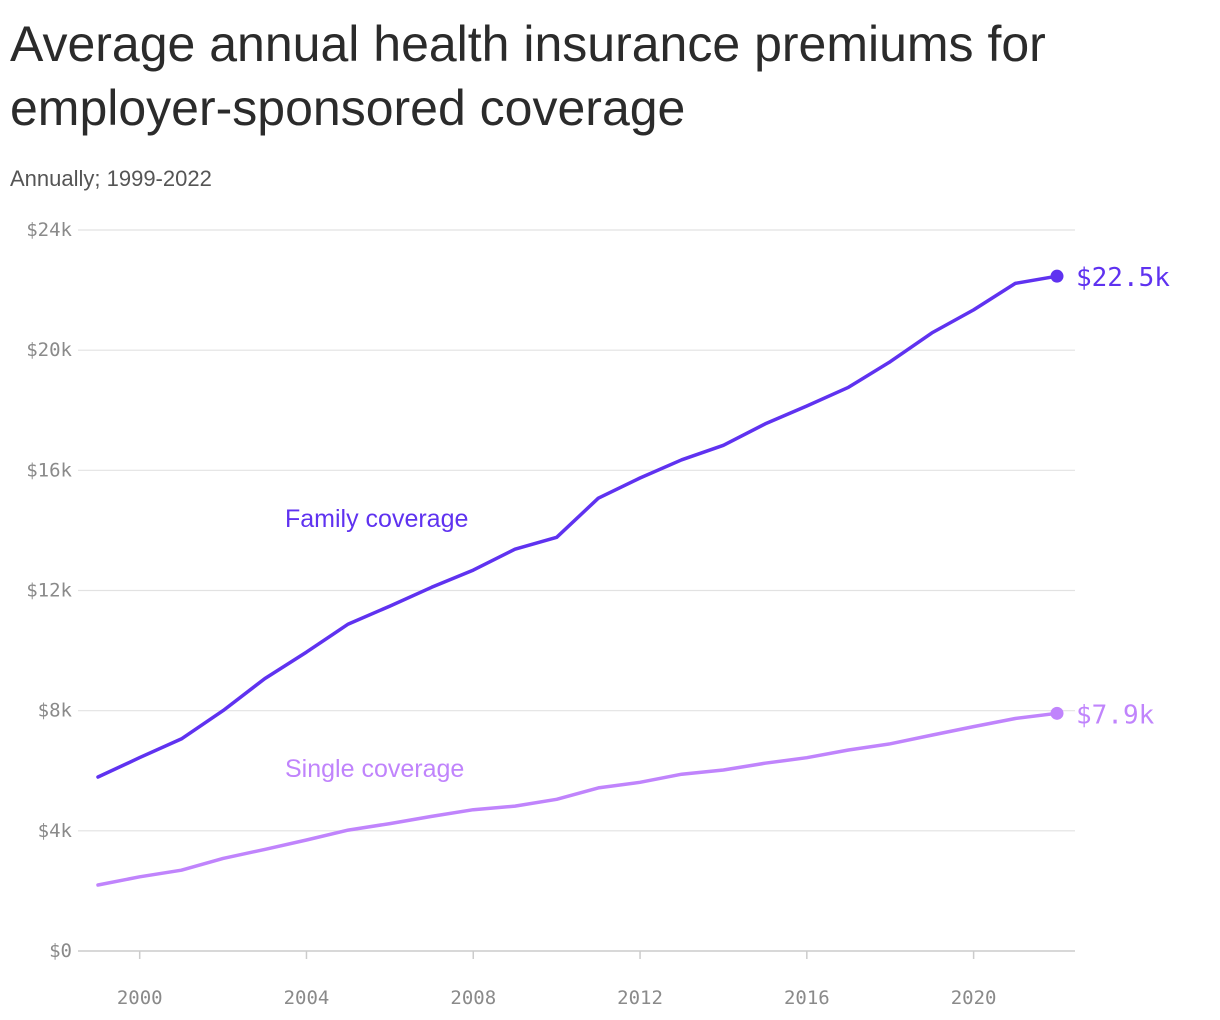  I want to click on y-tick-label: $12k, so click(49, 591).